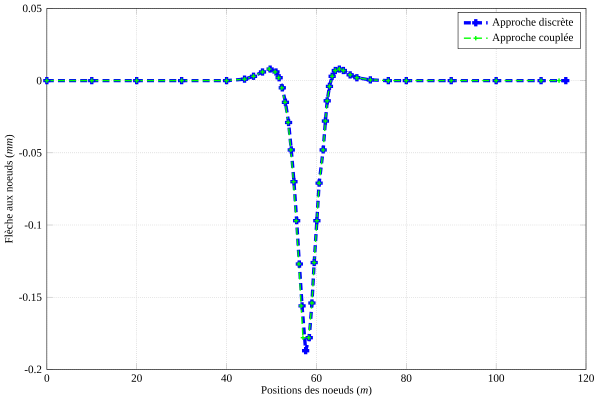 The width and height of the screenshot is (599, 401). Describe the element at coordinates (406, 378) in the screenshot. I see `x-tick-label: 80` at that location.